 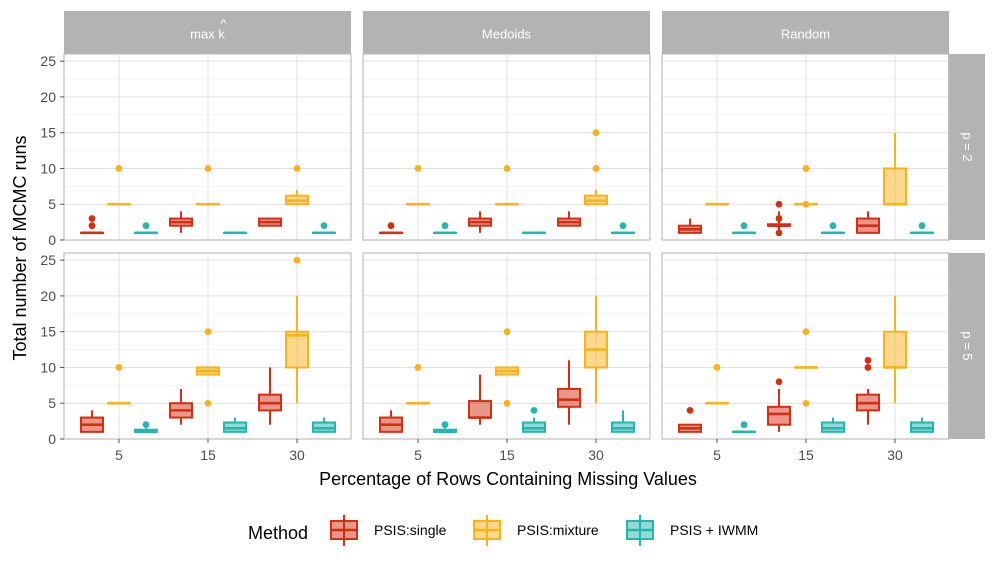 What do you see at coordinates (967, 146) in the screenshot?
I see `facet-label-p-2: p = 2` at bounding box center [967, 146].